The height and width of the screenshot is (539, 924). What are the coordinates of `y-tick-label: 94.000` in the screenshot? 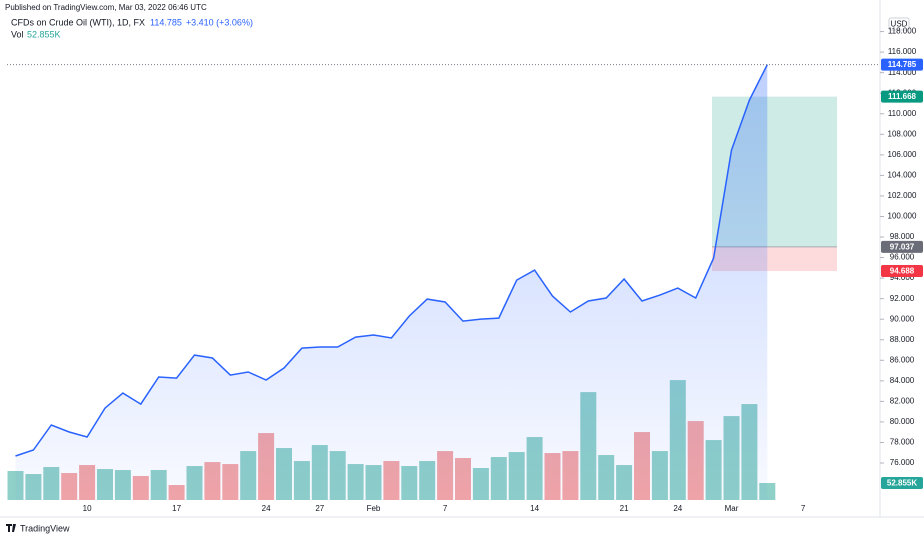 It's located at (902, 277).